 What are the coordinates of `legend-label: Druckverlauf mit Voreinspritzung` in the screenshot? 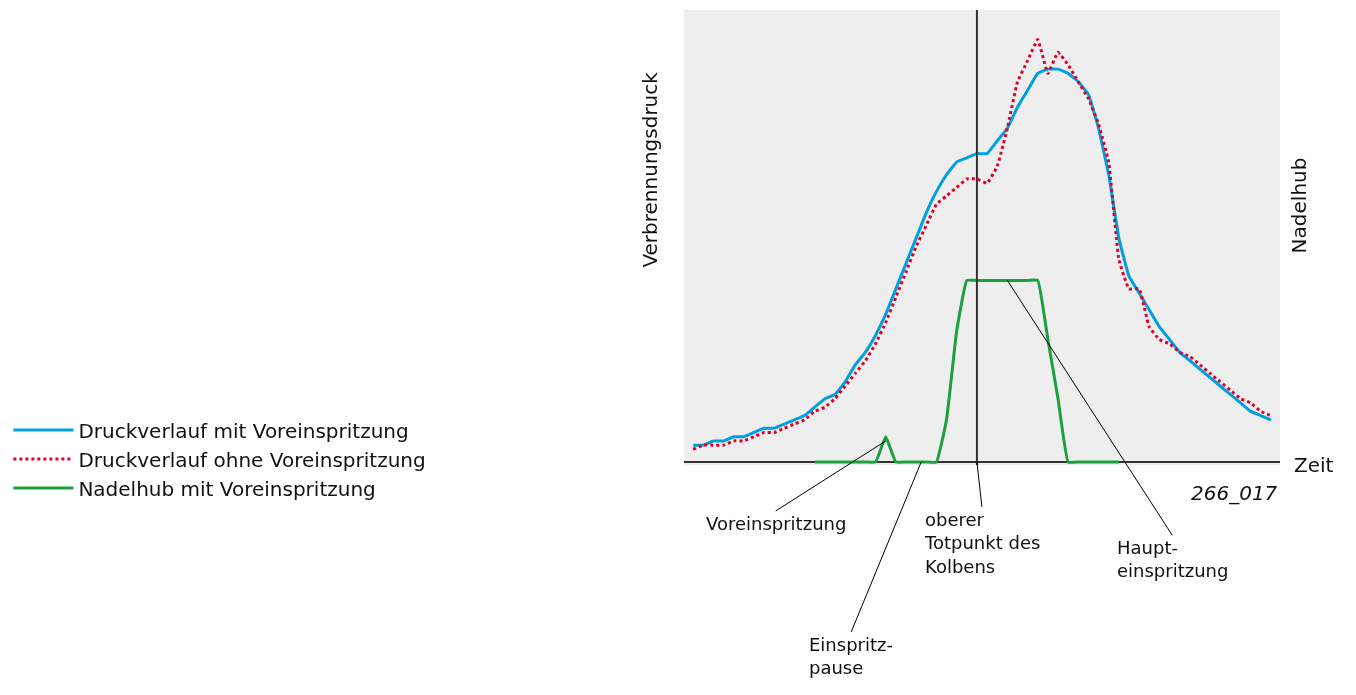 It's located at (243, 430).